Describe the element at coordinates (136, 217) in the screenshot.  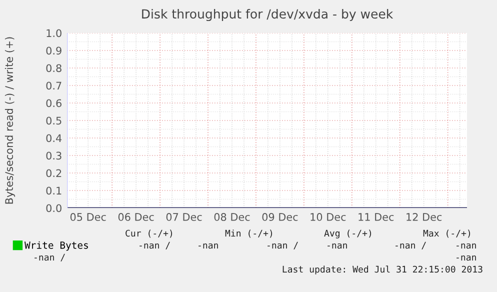
I see `x-tick-label: 06 Dec` at that location.